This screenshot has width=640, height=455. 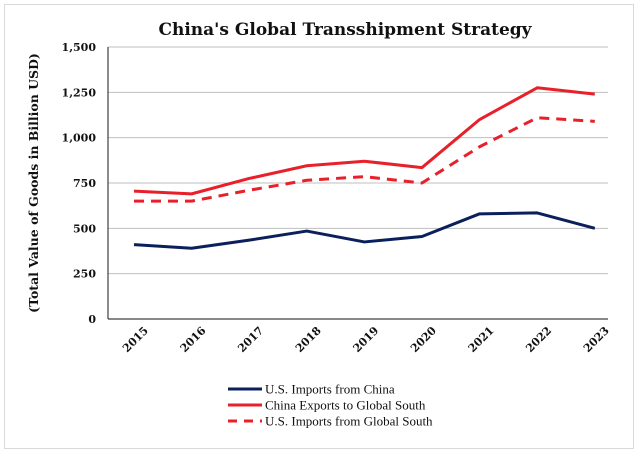 What do you see at coordinates (33, 183) in the screenshot?
I see `y-axis-label: (Total Value of Goods in Billion USD)` at bounding box center [33, 183].